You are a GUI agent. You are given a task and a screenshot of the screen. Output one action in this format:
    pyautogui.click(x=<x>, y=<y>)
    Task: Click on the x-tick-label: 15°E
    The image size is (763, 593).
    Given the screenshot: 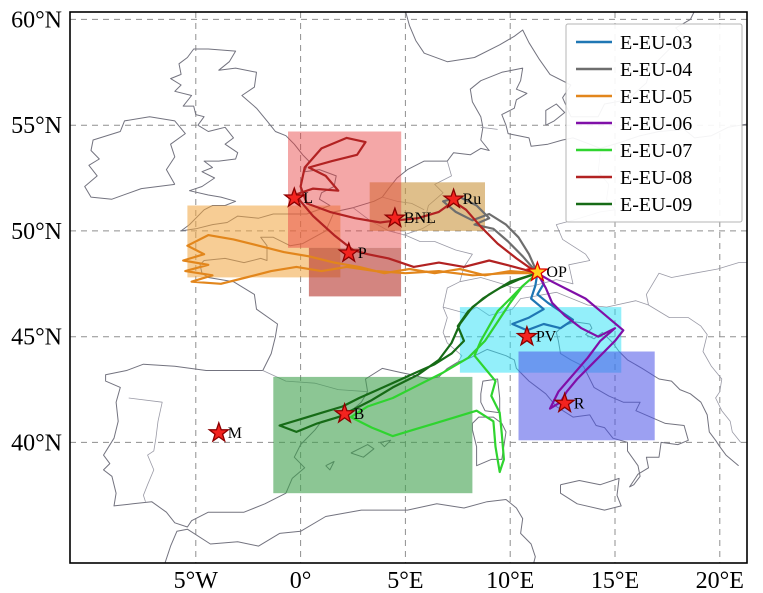 What is the action you would take?
    pyautogui.click(x=615, y=580)
    